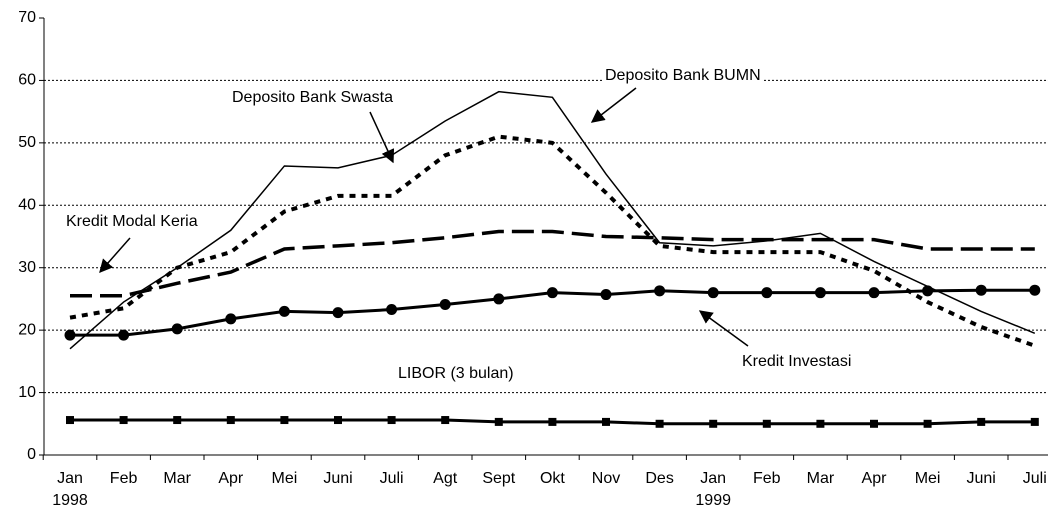 The width and height of the screenshot is (1056, 525). Describe the element at coordinates (70, 489) in the screenshot. I see `x-tick-label: Jan 1998` at that location.